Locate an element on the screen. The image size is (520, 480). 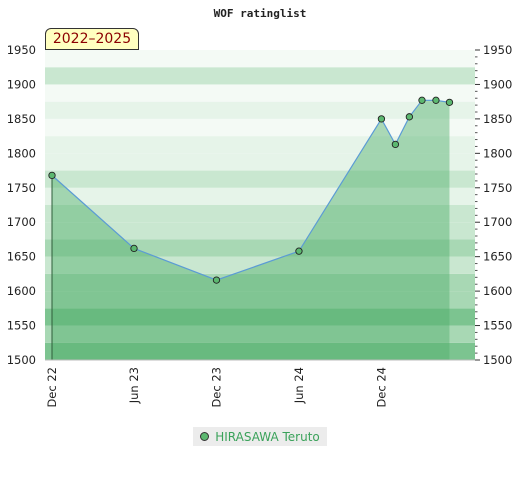
legend: HIRASAWA Teruto is located at coordinates (260, 436).